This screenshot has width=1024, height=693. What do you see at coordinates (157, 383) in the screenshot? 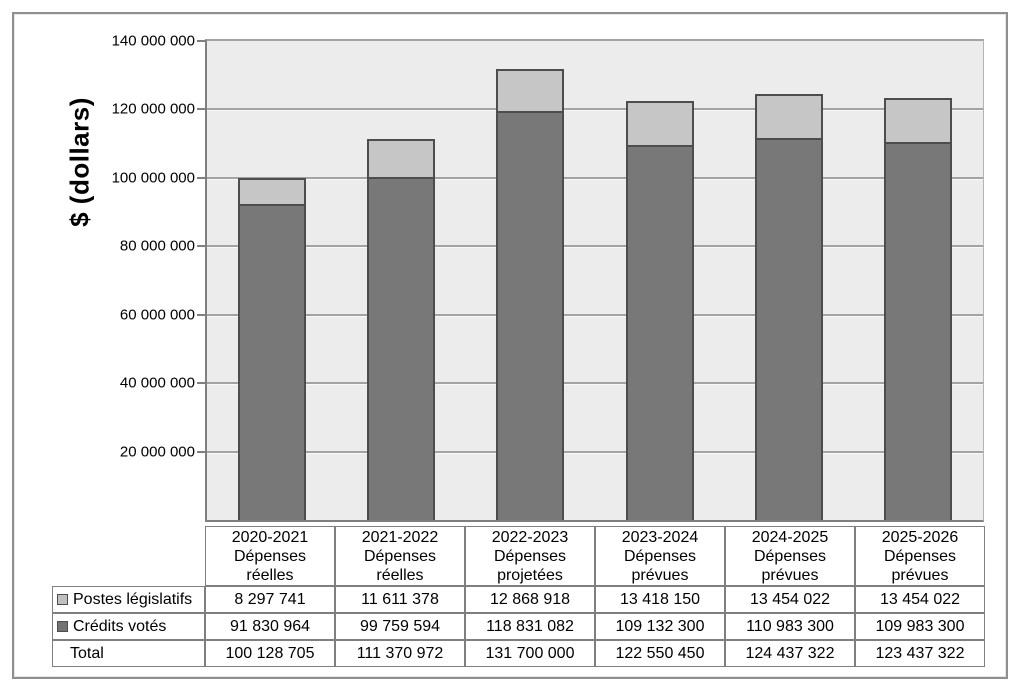
I see `y-axis-tick-label: 40 000 000` at bounding box center [157, 383].